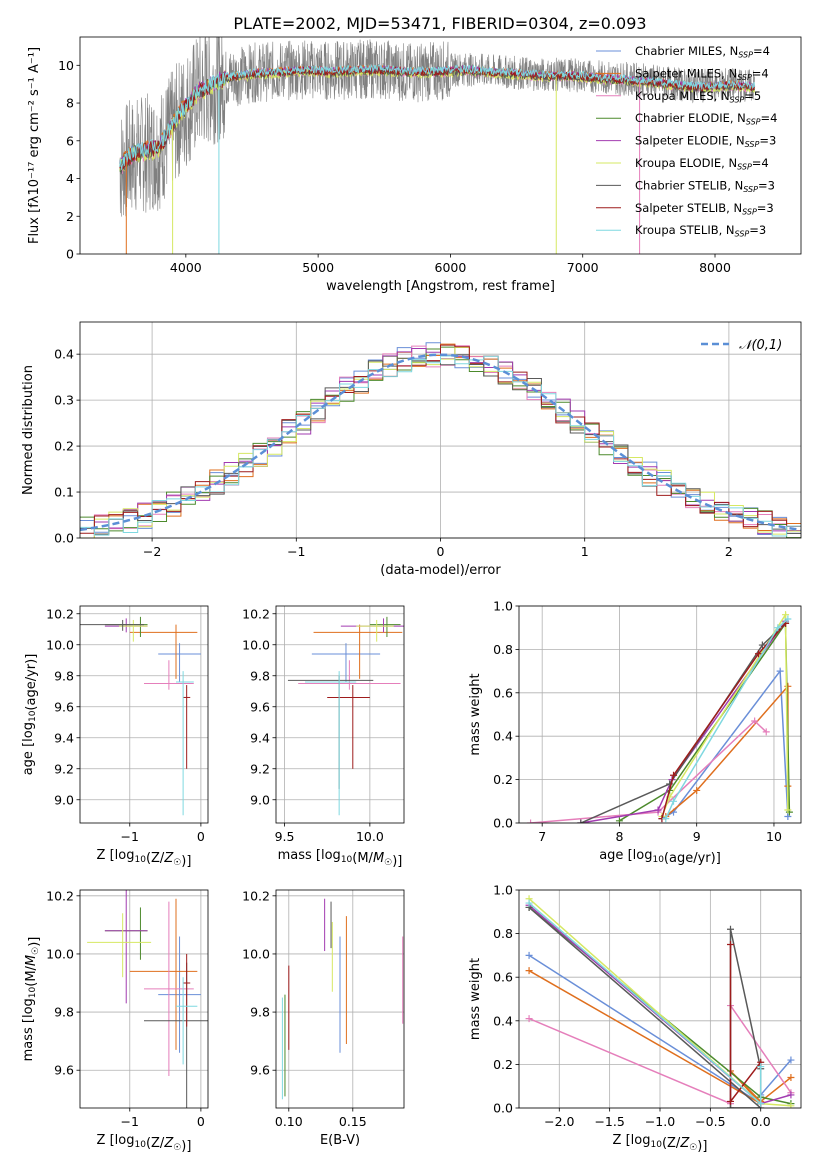  What do you see at coordinates (684, 1143) in the screenshot?
I see `label-part: Z` at bounding box center [684, 1143].